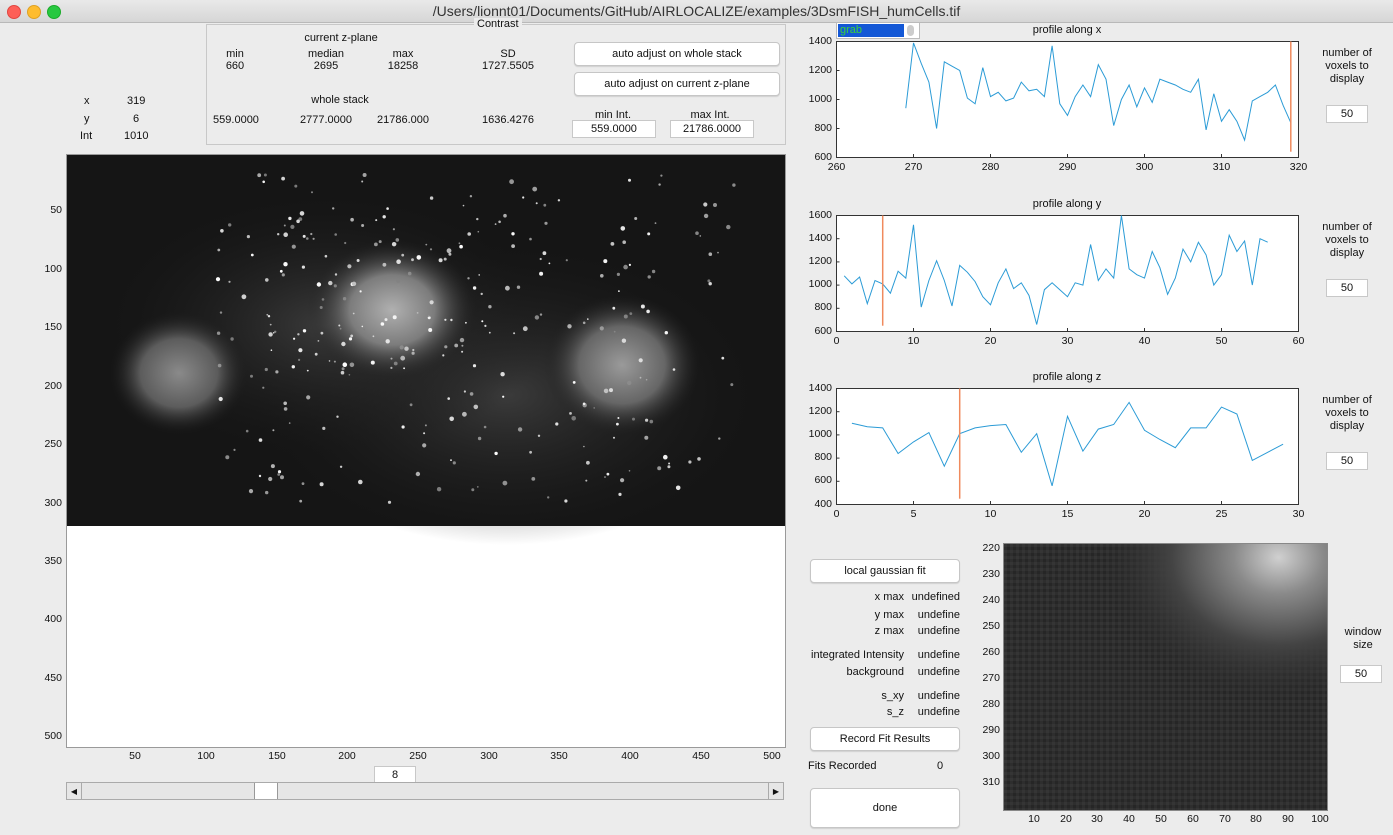 The height and width of the screenshot is (835, 1393). Describe the element at coordinates (403, 120) in the screenshot. I see `whole-max-value: 21786.000` at that location.